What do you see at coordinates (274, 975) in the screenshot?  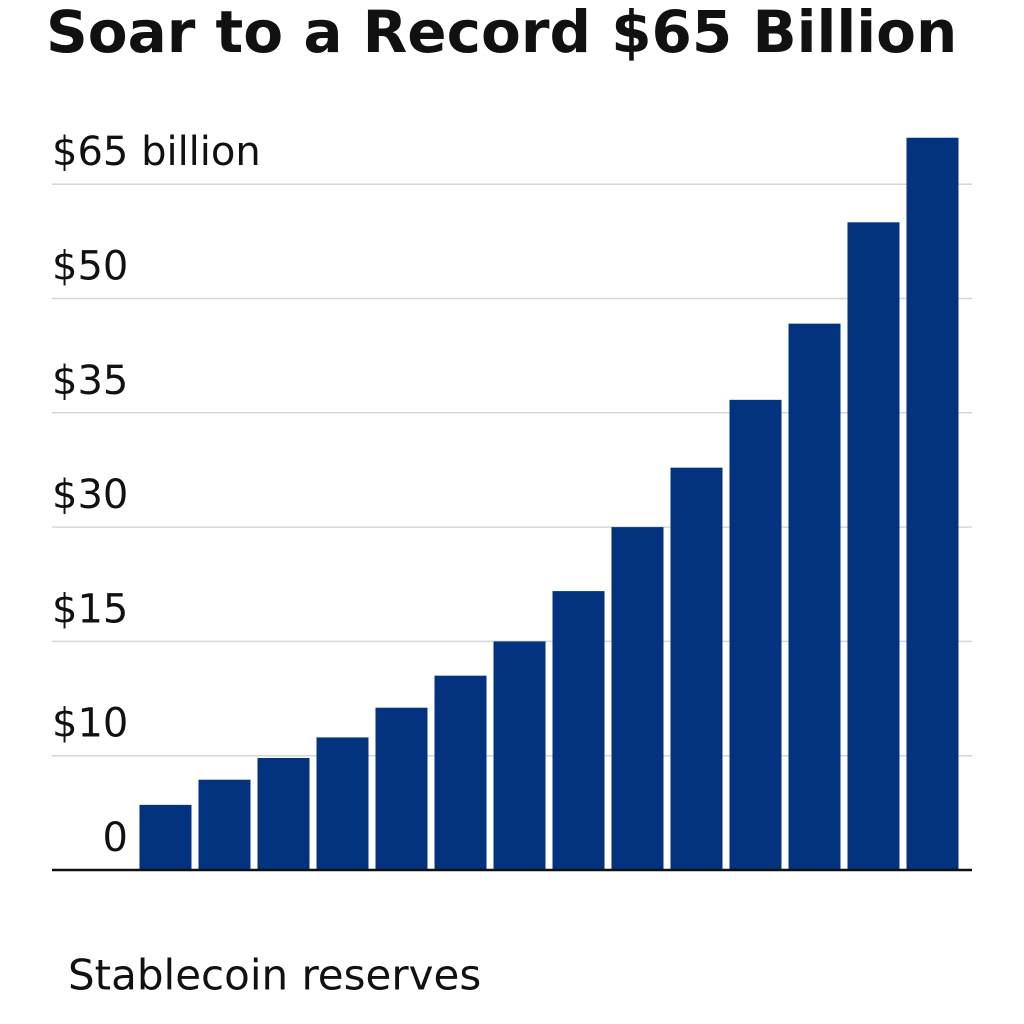 I see `chart-caption: Stablecoin reserves` at bounding box center [274, 975].